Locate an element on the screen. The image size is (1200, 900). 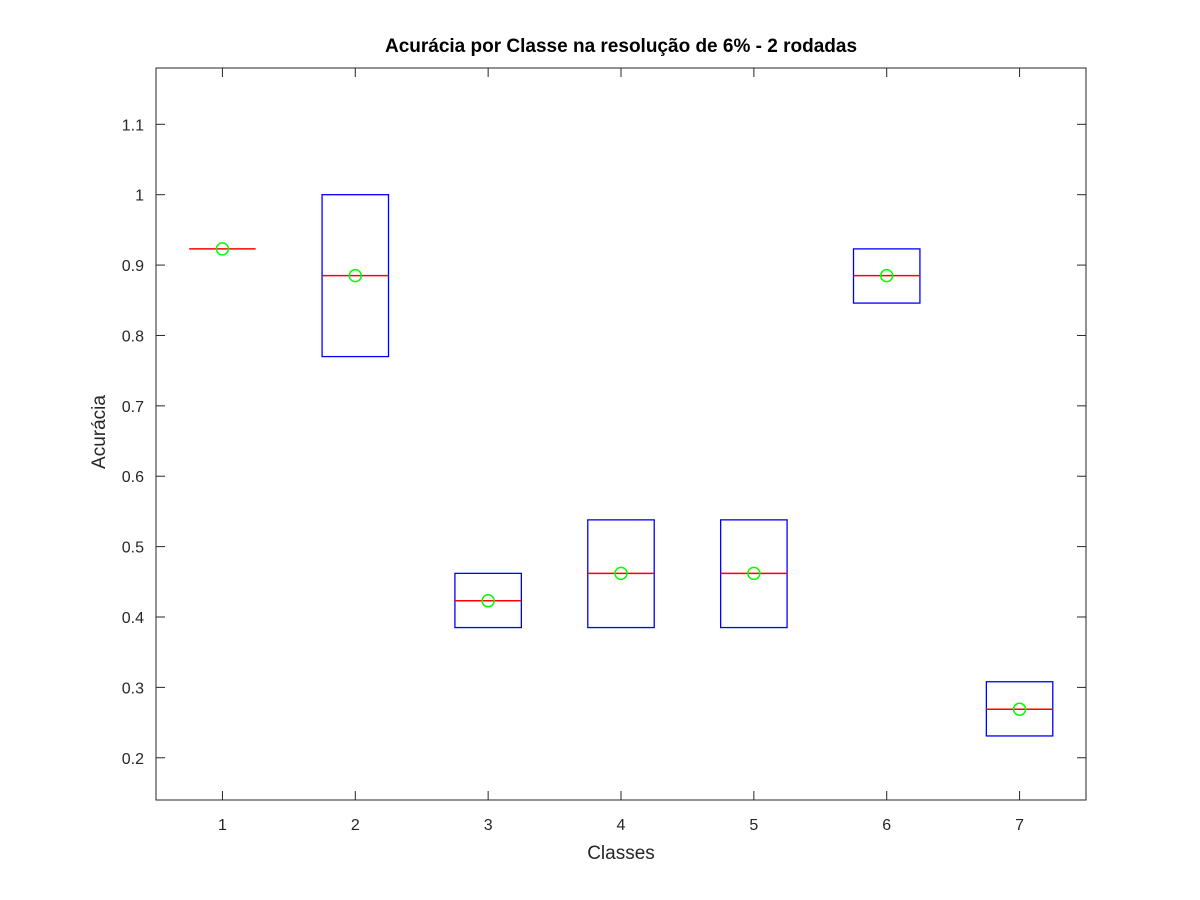
x-tick-label: 7 is located at coordinates (1019, 825).